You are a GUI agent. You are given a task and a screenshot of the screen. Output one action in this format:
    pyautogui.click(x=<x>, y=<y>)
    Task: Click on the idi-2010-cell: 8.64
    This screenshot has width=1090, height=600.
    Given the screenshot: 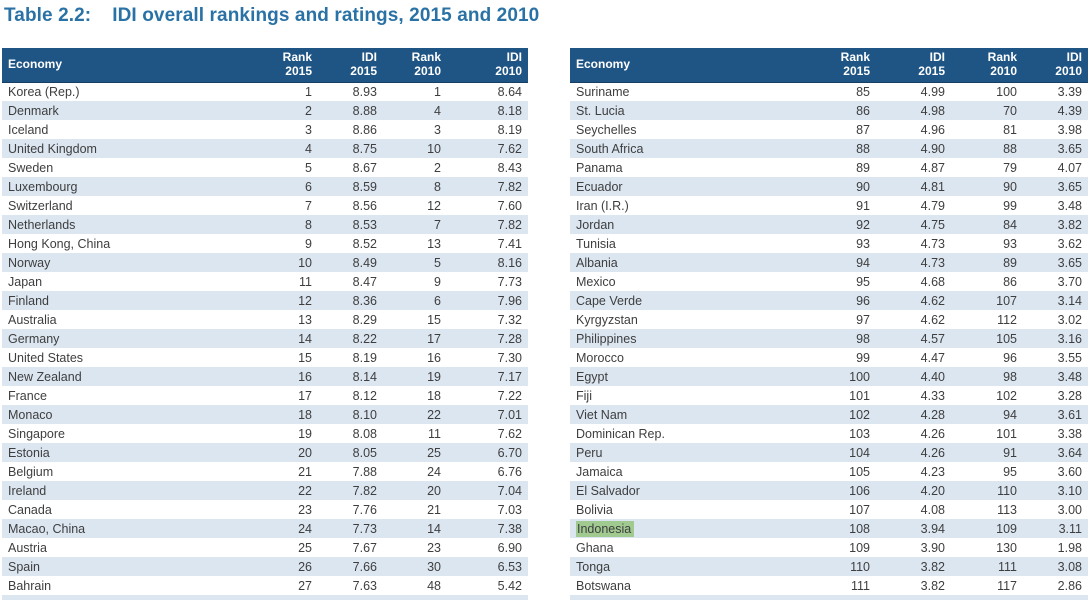 What is the action you would take?
    pyautogui.click(x=509, y=92)
    